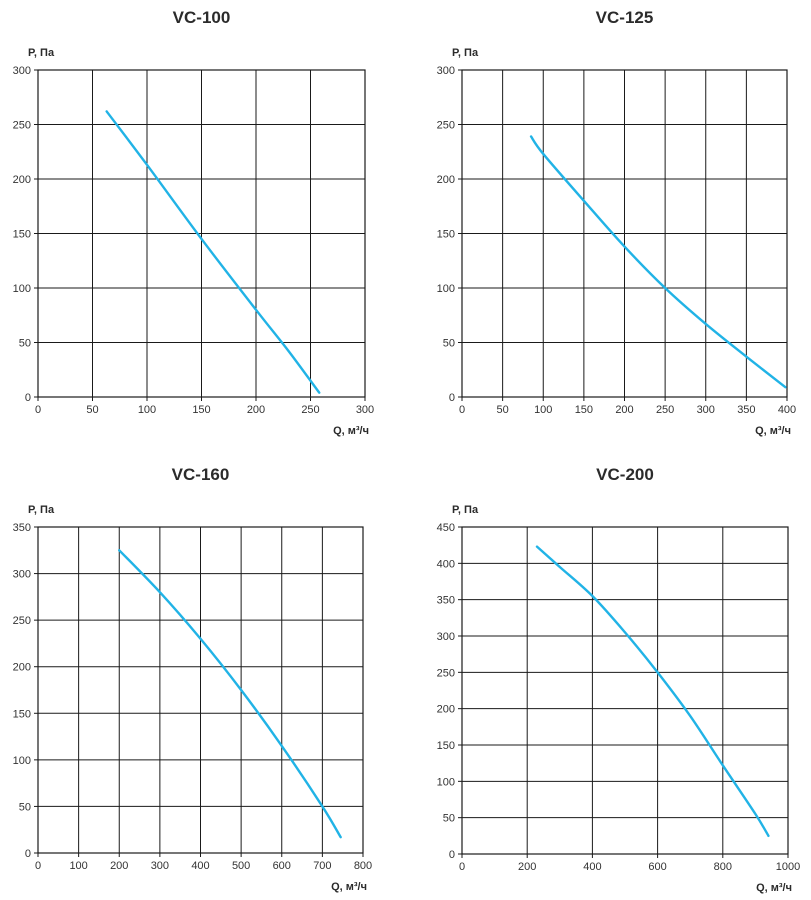 Image resolution: width=811 pixels, height=900 pixels. I want to click on chart-1-plot-frame, so click(201, 233).